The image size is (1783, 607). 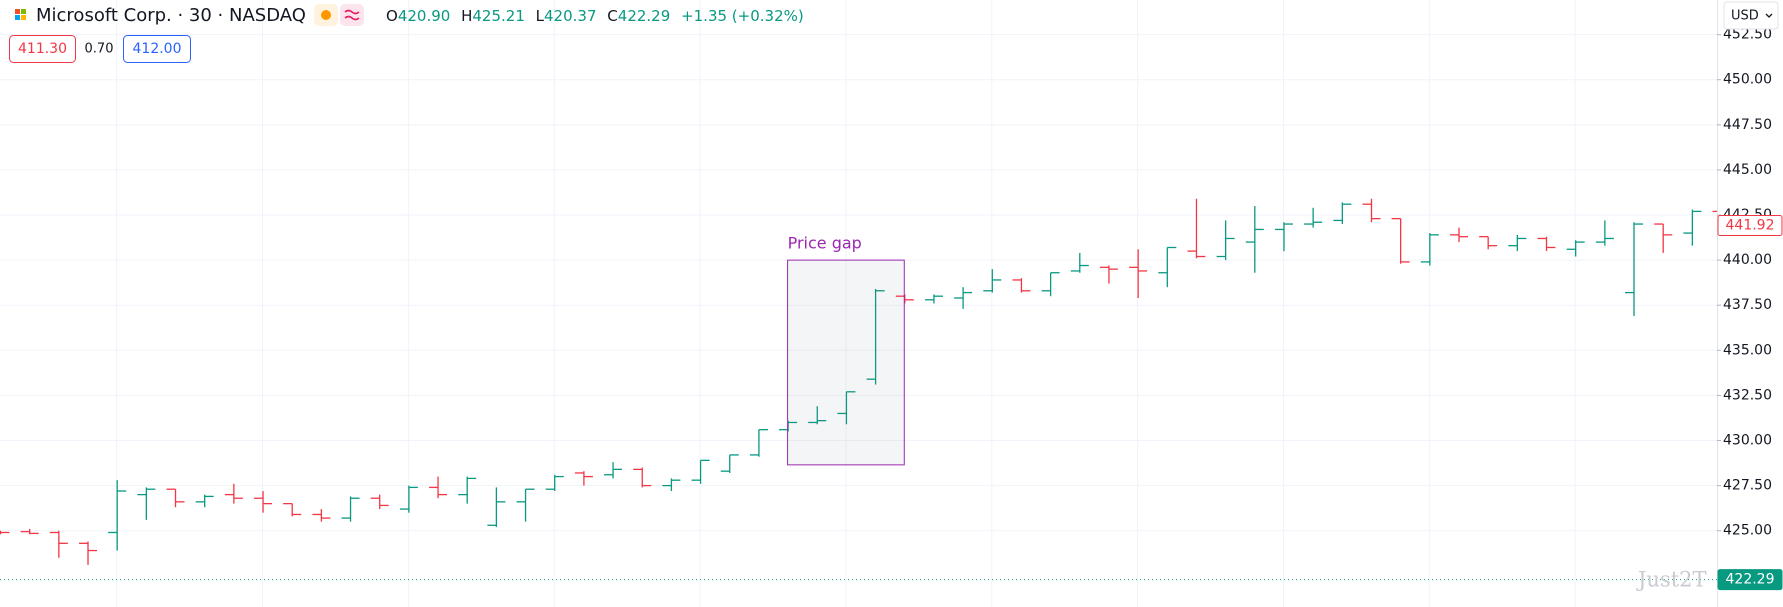 What do you see at coordinates (1747, 486) in the screenshot?
I see `y-tick-label: 427.50` at bounding box center [1747, 486].